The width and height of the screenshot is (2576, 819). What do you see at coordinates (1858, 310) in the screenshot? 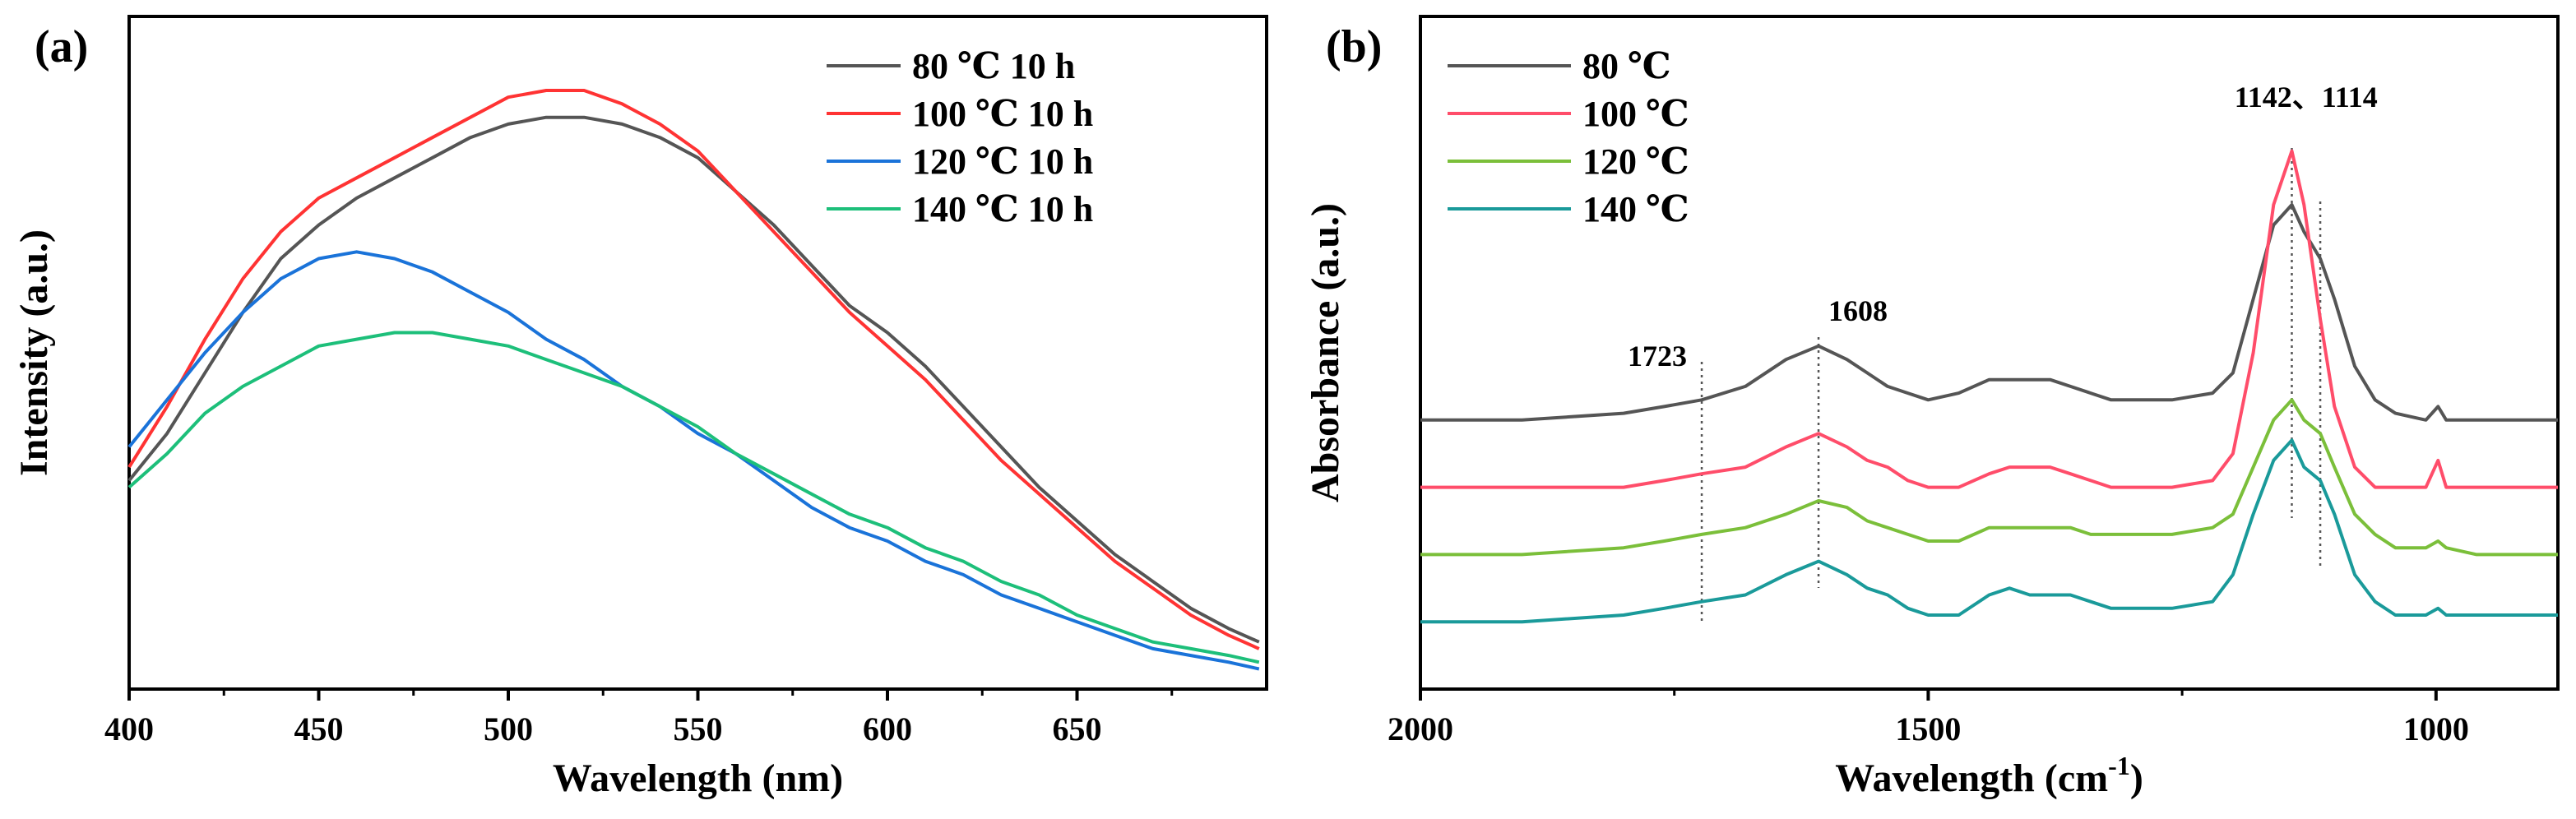
I see `peak-annotation: 1608` at bounding box center [1858, 310].